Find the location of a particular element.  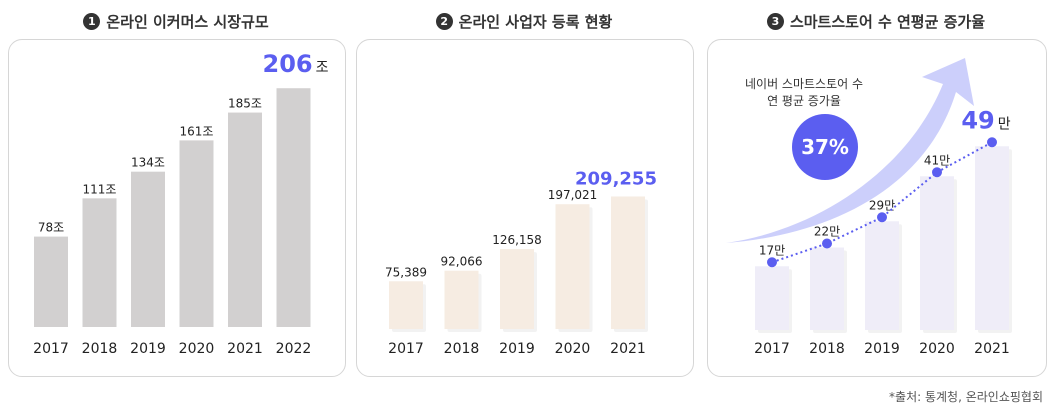

data-label: 17만 is located at coordinates (772, 250).